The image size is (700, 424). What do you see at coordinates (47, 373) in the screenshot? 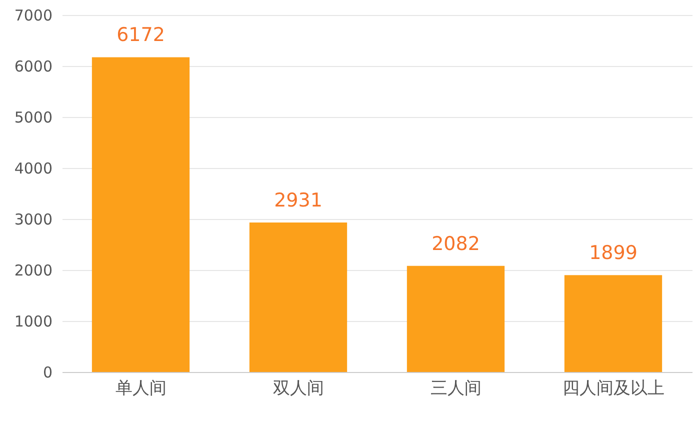
I see `y-tick-label: 0` at bounding box center [47, 373].